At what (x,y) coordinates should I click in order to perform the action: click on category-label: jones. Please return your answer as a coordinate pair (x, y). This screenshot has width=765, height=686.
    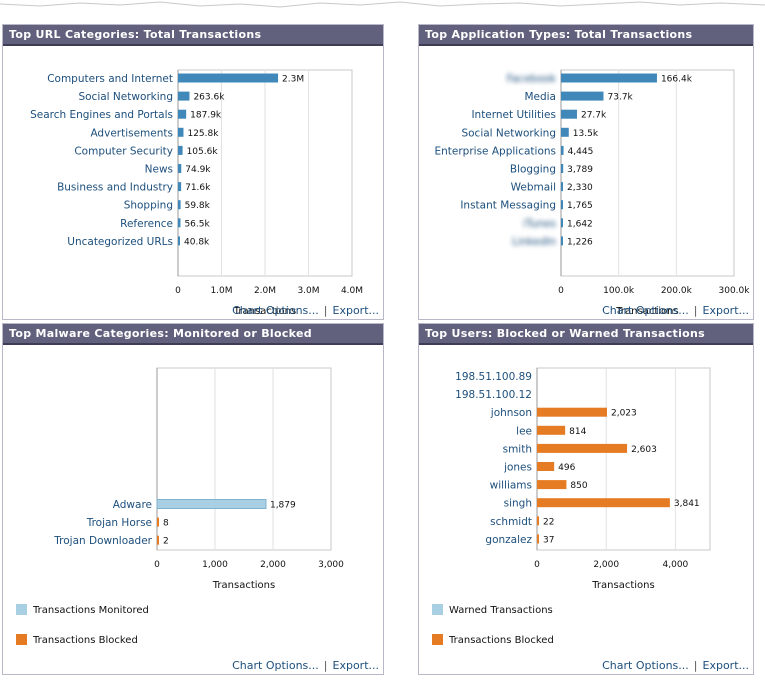
    Looking at the image, I should click on (517, 468).